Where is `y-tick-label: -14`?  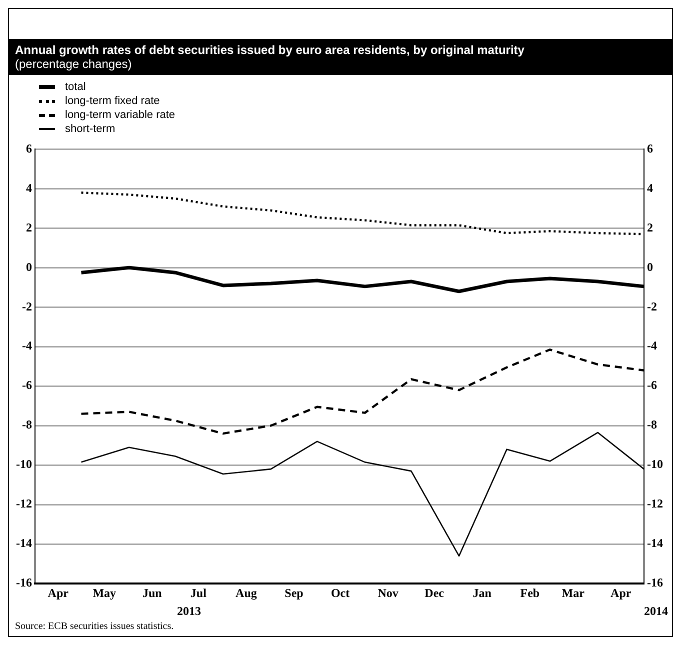
y-tick-label: -14 is located at coordinates (24, 543).